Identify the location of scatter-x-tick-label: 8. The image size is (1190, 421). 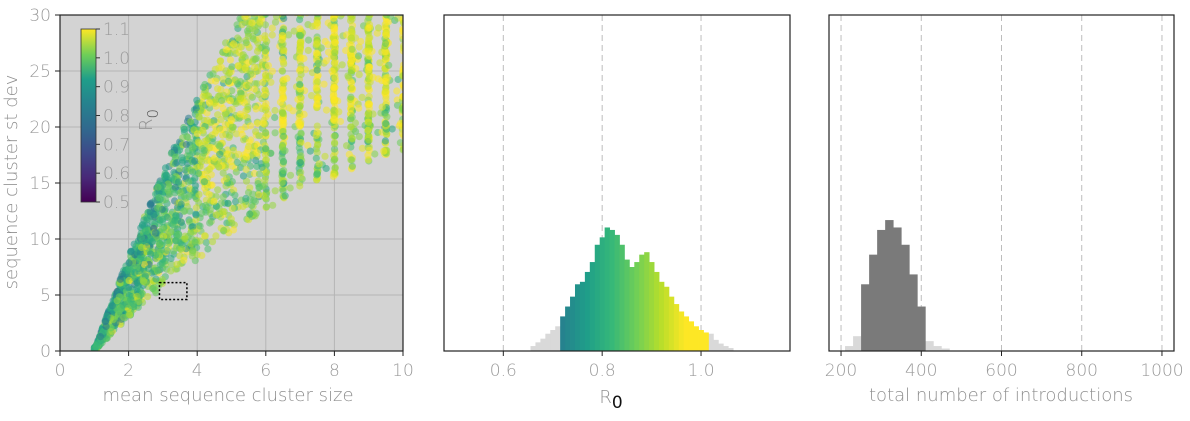
(334, 371).